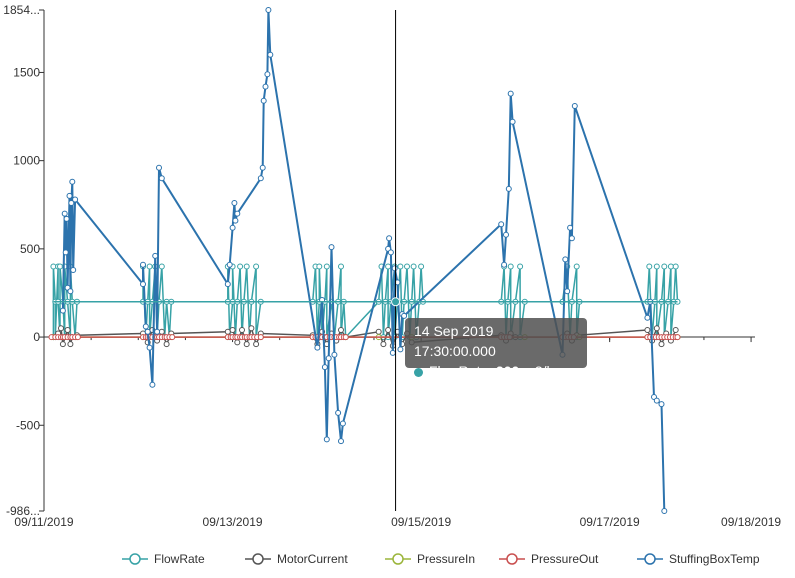  Describe the element at coordinates (418, 372) in the screenshot. I see `tooltip-series-dot` at that location.